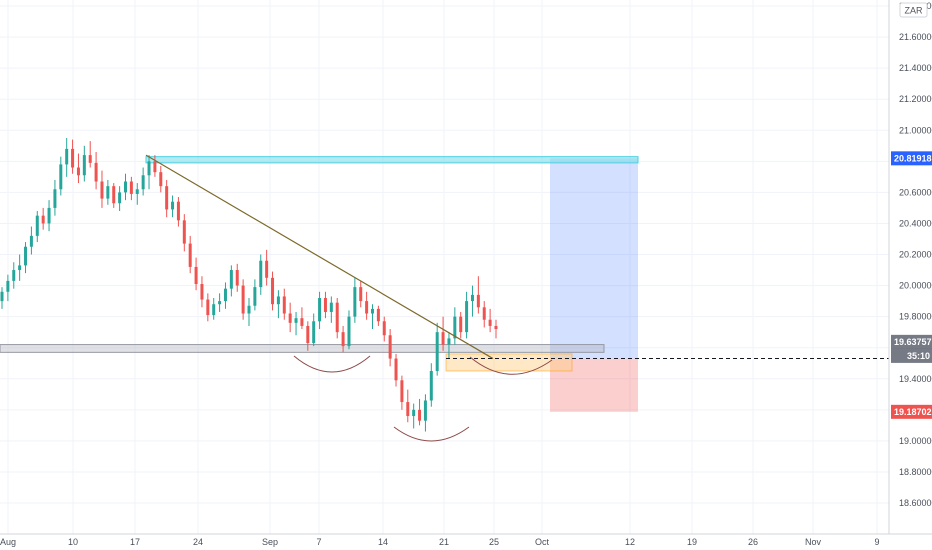  I want to click on retest-zone-rect, so click(509, 362).